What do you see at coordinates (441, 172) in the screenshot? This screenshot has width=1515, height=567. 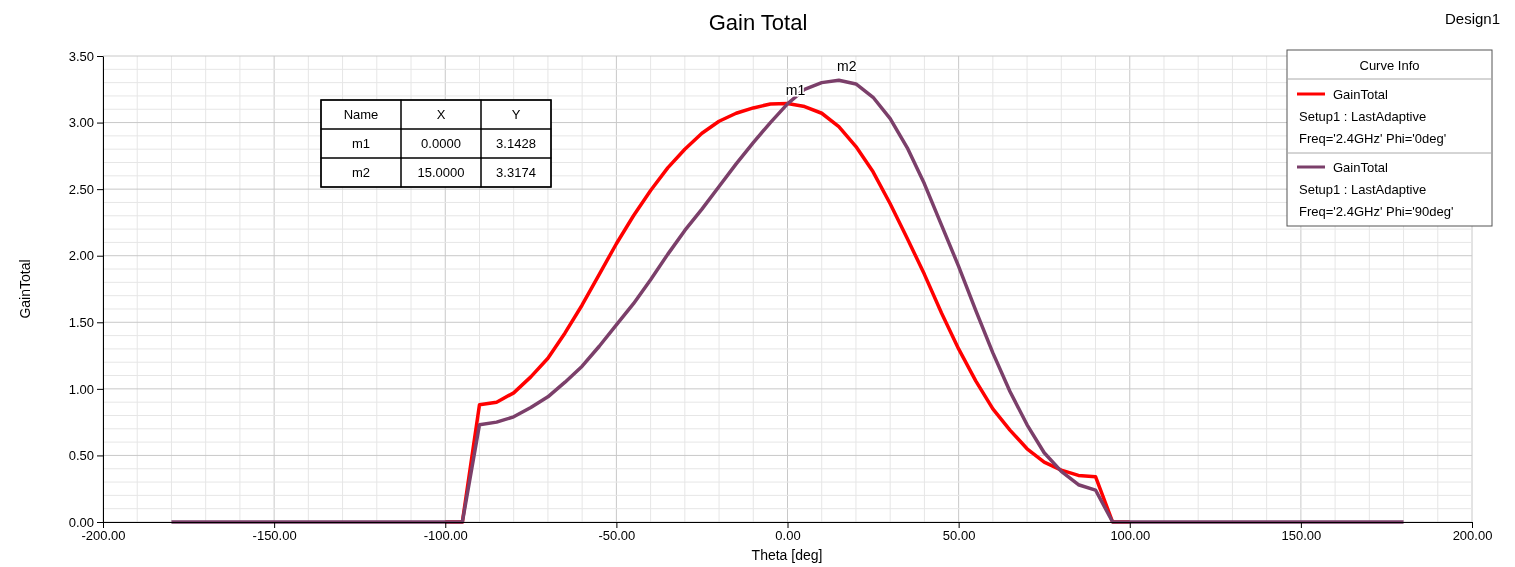 I see `annotation: 15.0000` at bounding box center [441, 172].